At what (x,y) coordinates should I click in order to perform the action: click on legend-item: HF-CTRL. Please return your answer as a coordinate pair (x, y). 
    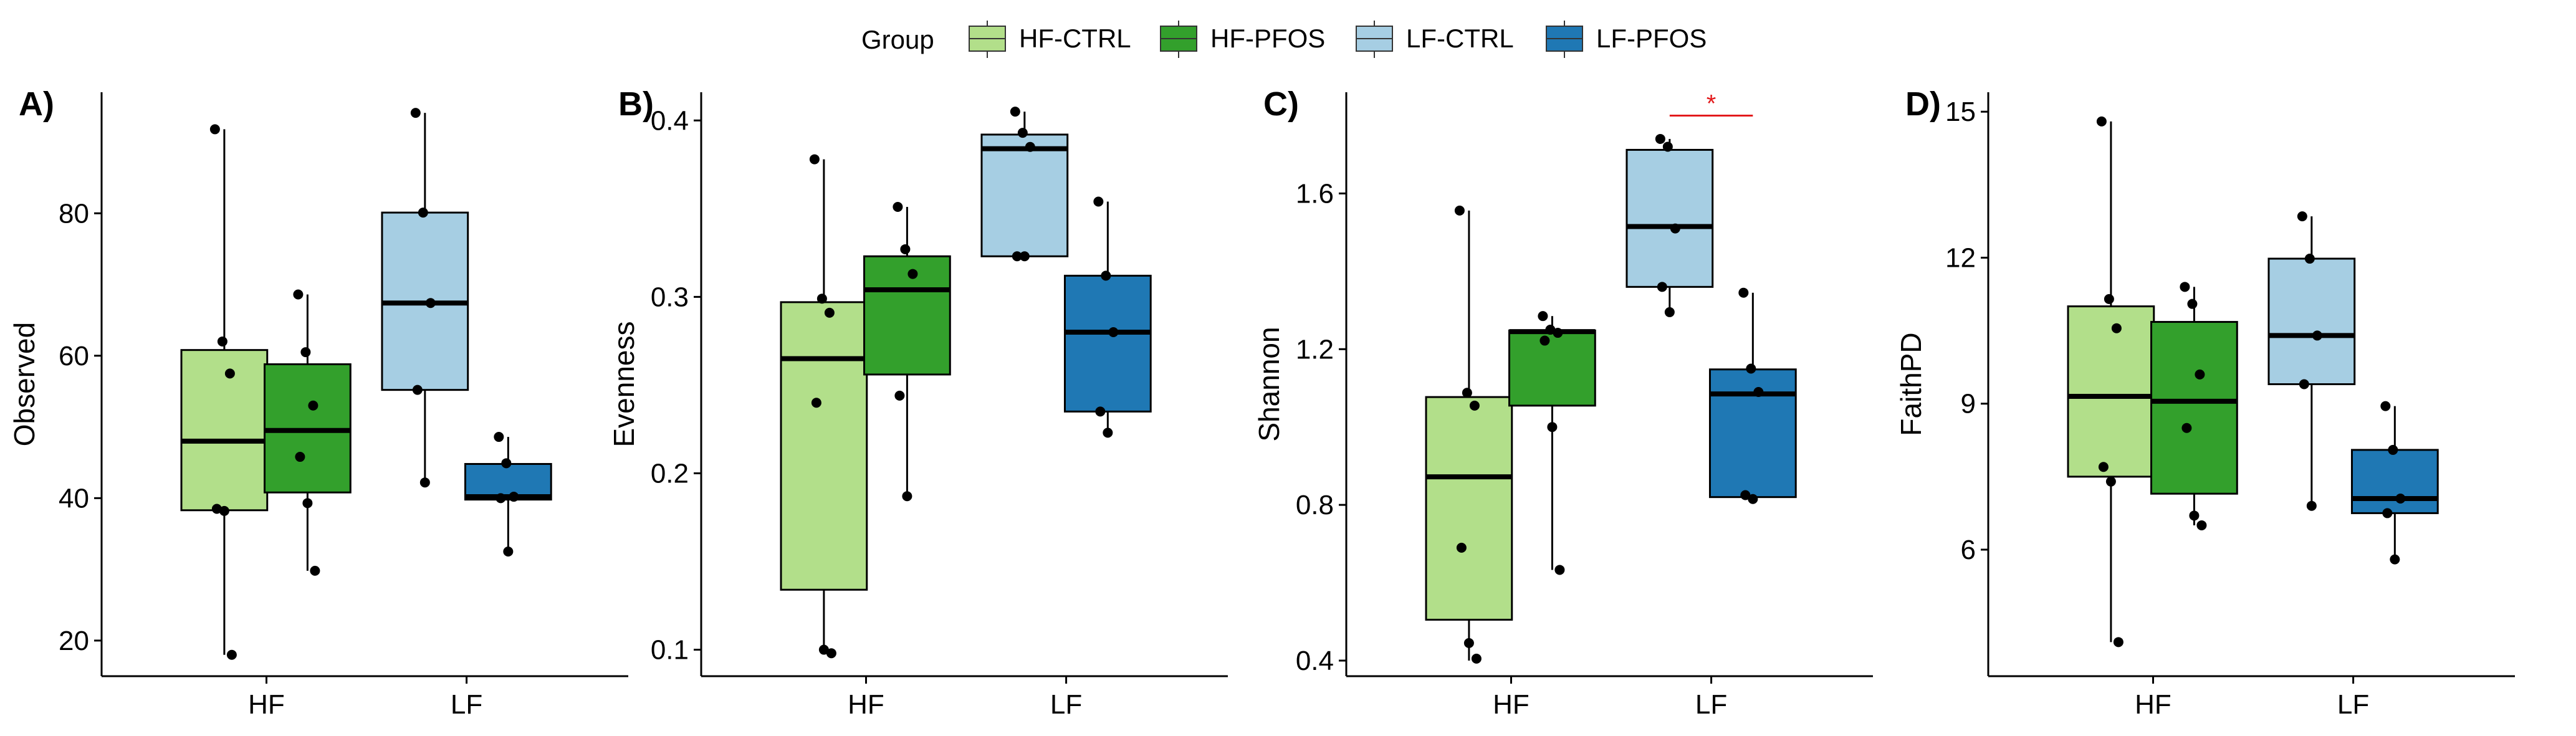
    Looking at the image, I should click on (1050, 39).